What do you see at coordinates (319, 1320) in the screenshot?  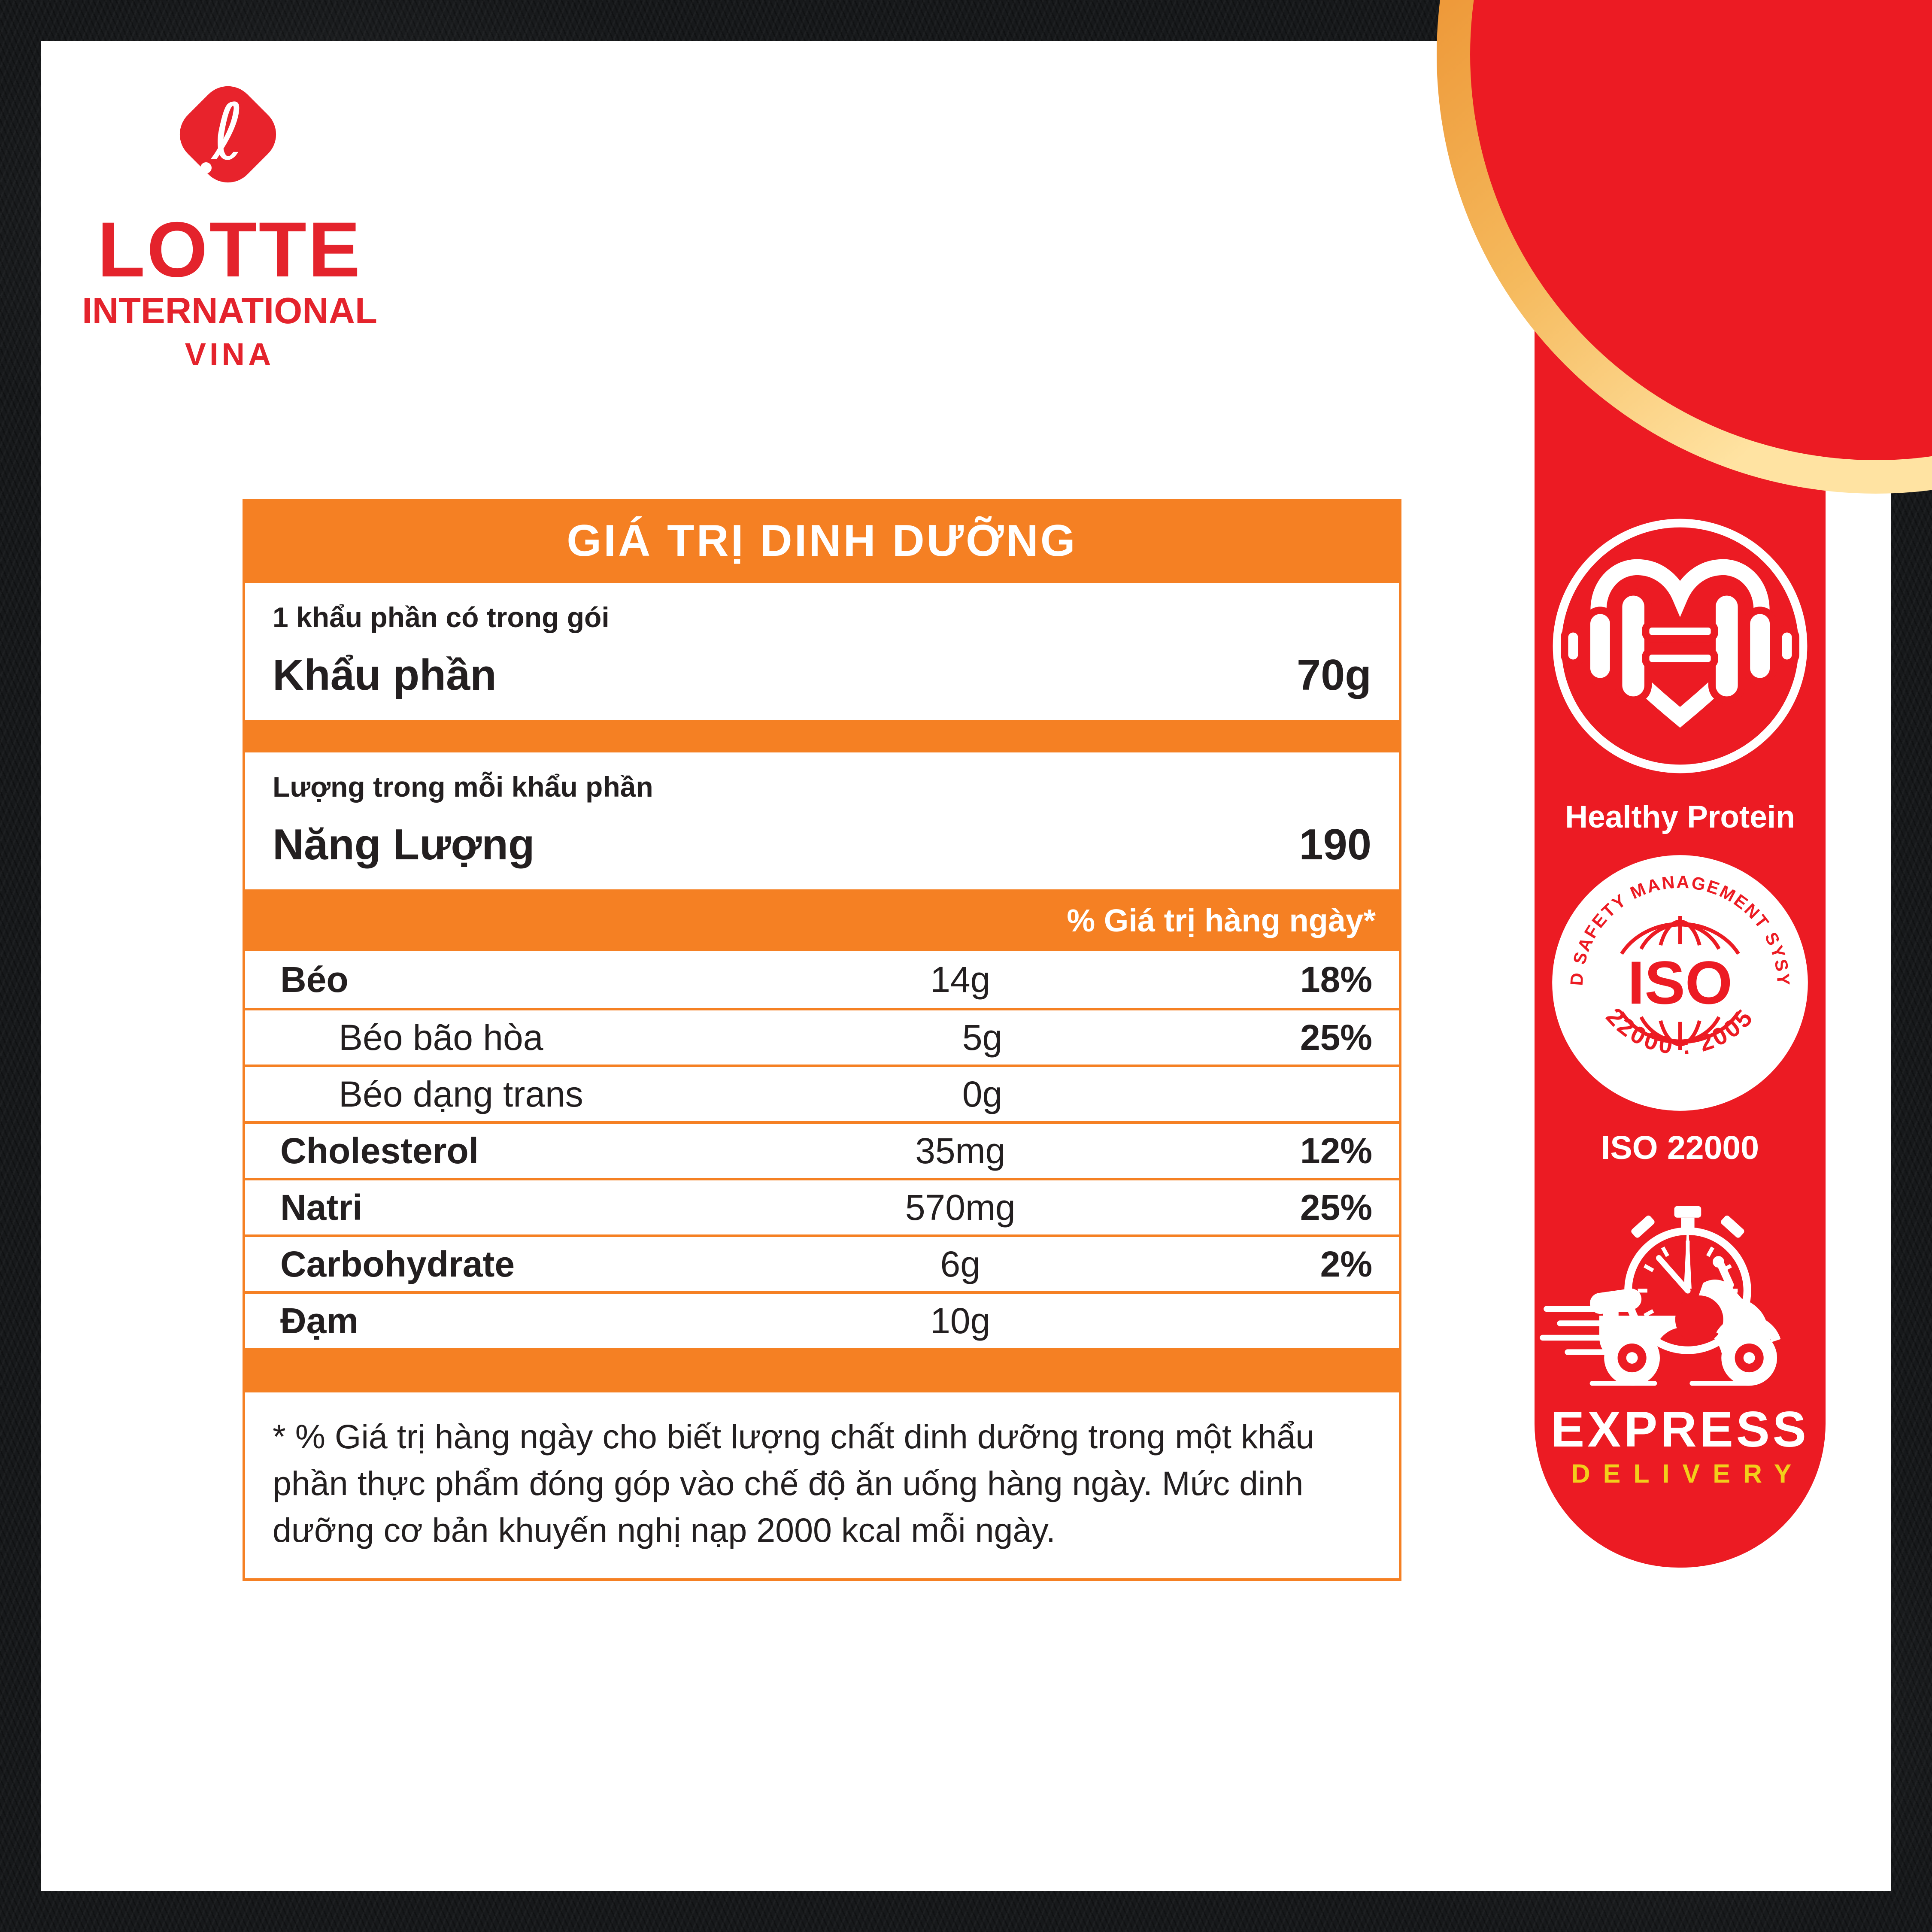 I see `nutrient-label: Đạm` at bounding box center [319, 1320].